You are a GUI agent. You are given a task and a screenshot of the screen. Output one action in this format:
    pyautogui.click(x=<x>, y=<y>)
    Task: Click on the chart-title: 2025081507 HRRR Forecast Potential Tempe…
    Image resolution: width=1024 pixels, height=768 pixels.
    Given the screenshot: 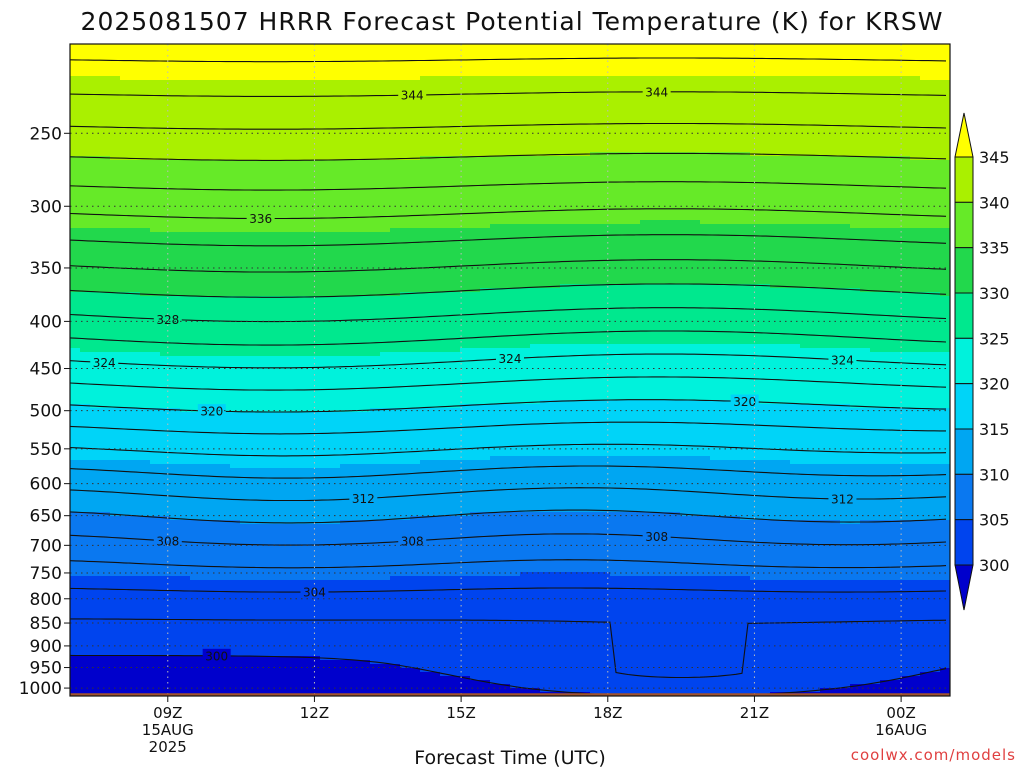 What is the action you would take?
    pyautogui.click(x=512, y=21)
    